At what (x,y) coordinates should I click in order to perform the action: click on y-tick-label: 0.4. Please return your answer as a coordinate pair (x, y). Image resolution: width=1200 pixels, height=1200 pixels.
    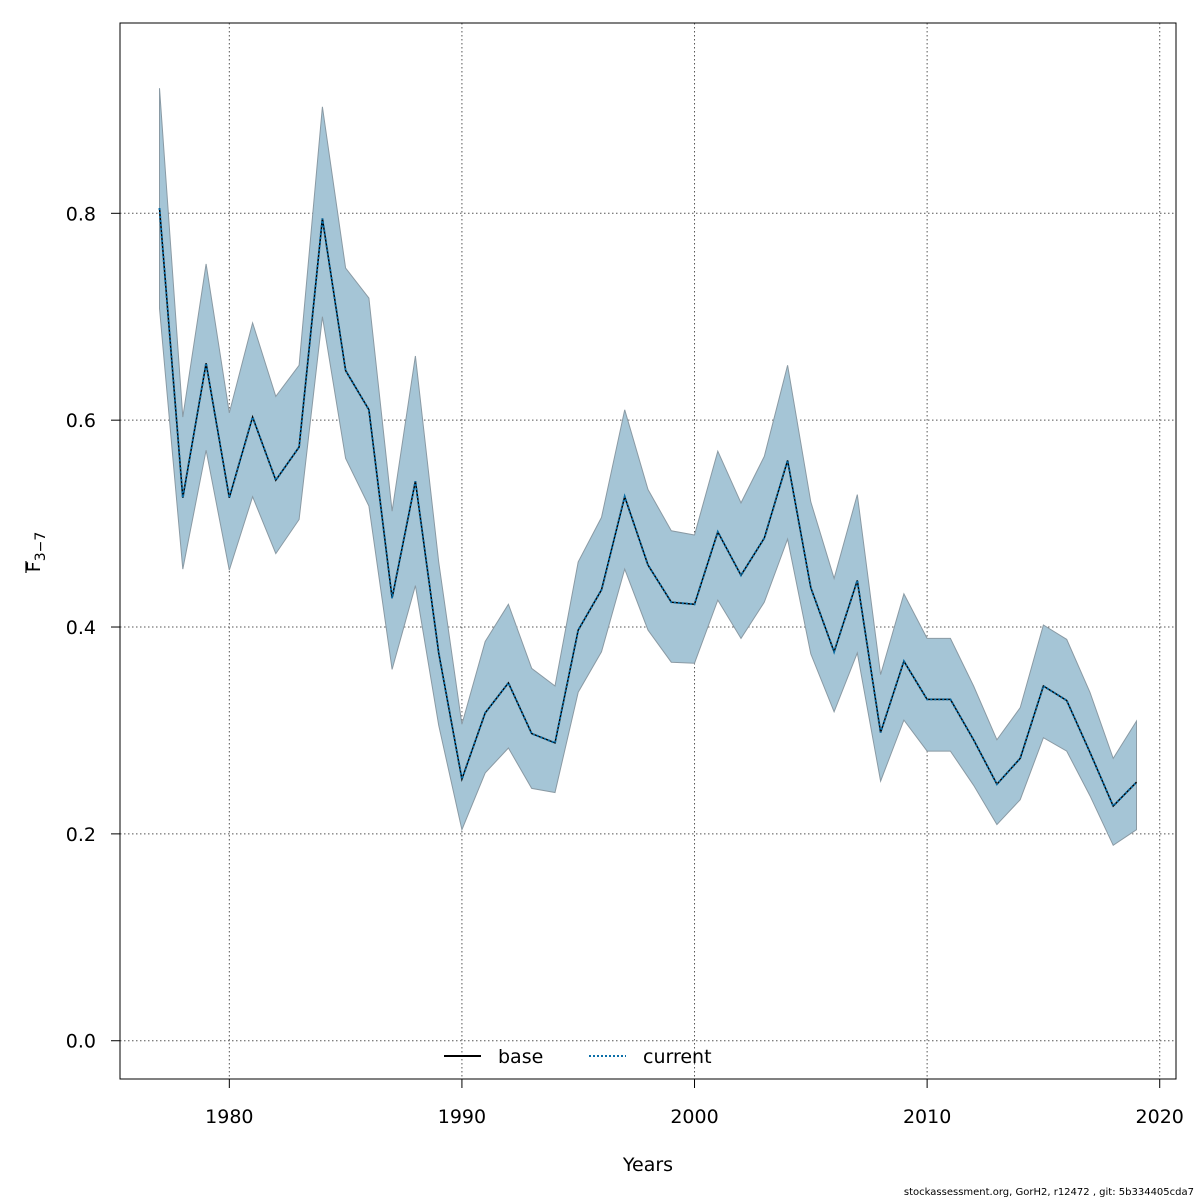
    Looking at the image, I should click on (81, 628).